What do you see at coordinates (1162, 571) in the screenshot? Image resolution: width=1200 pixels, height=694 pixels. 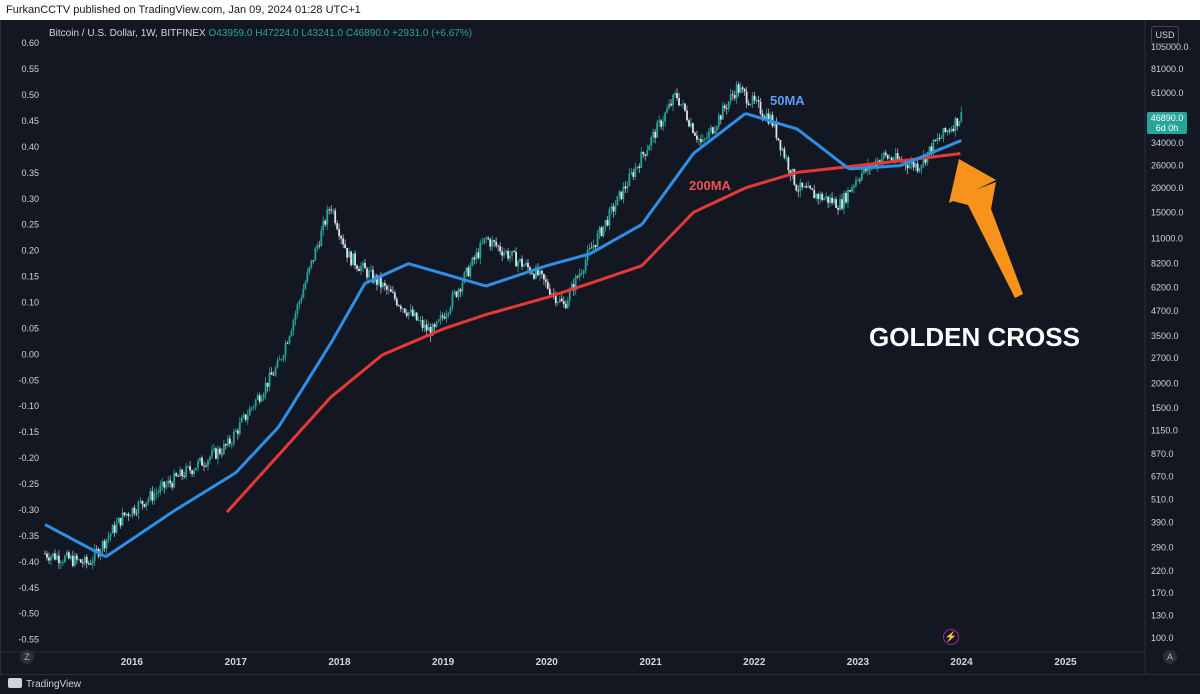 I see `right-axis-tick: 220.0` at bounding box center [1162, 571].